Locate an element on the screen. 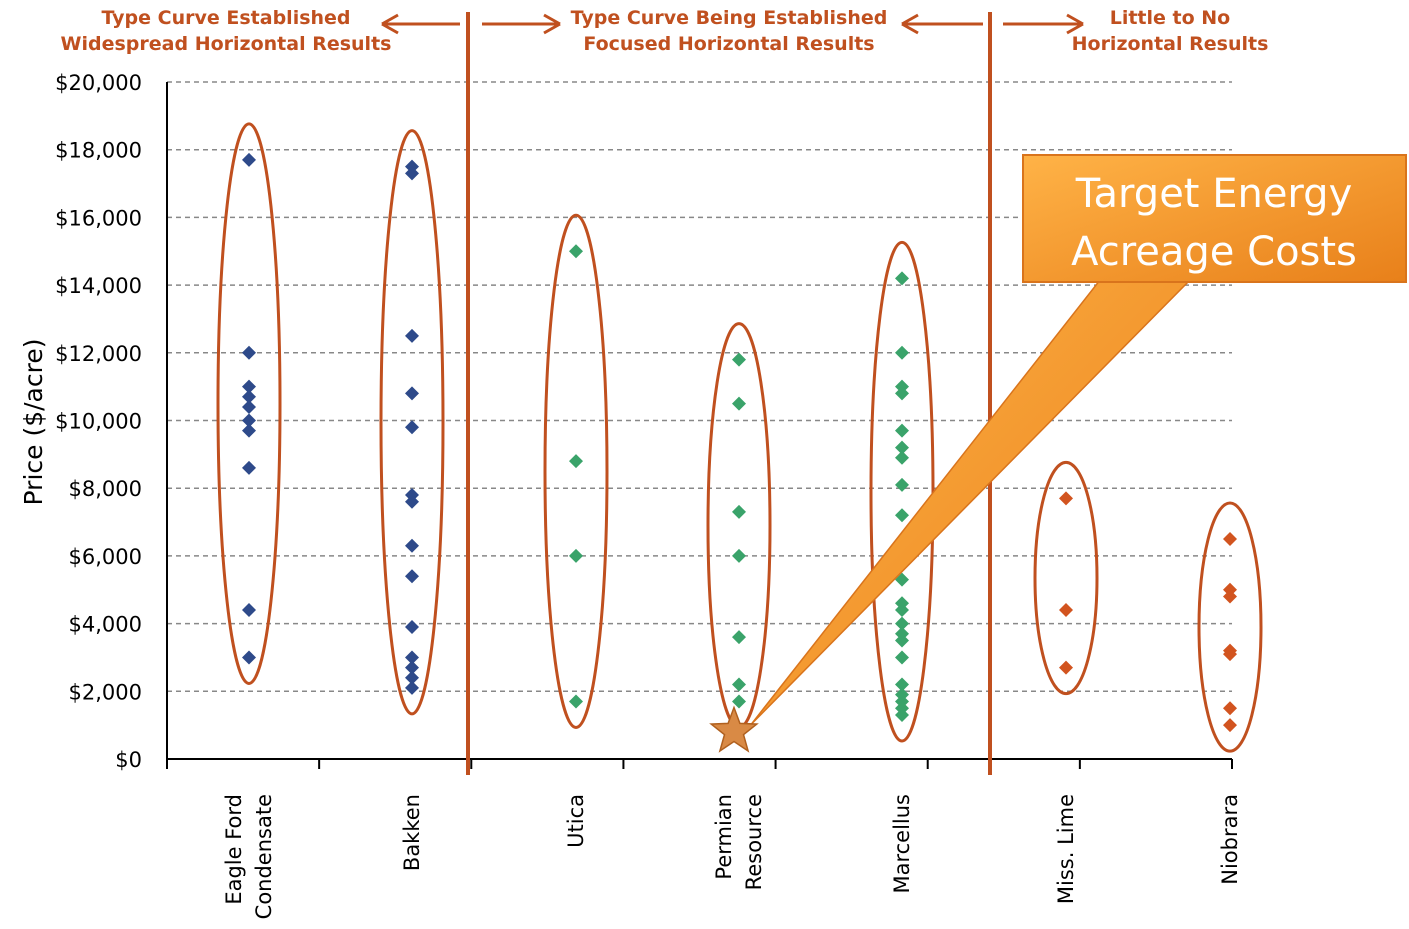 This screenshot has height=929, width=1409. callout-line2: Acreage Costs is located at coordinates (1214, 252).